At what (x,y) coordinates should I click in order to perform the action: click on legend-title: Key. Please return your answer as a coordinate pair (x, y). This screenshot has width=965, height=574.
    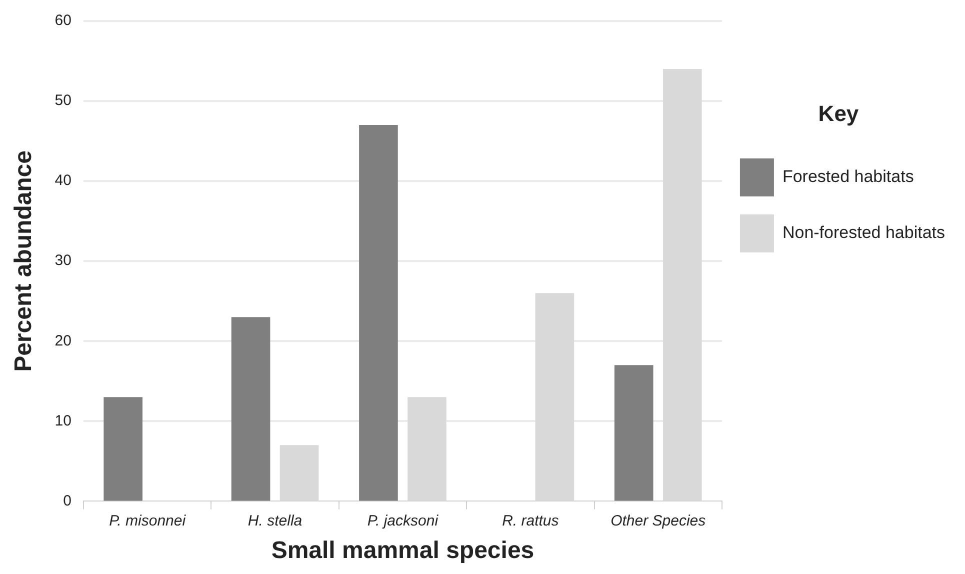
    Looking at the image, I should click on (839, 113).